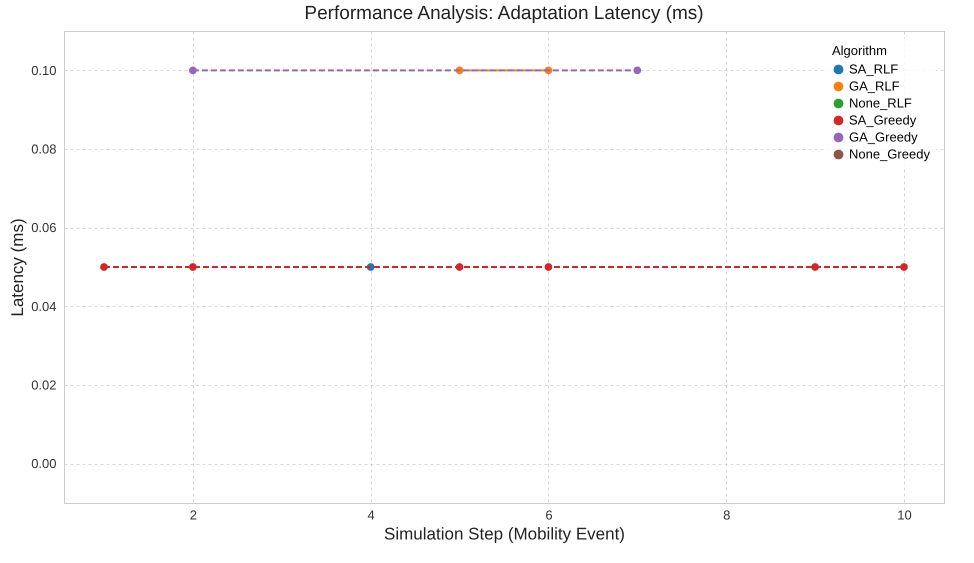 The width and height of the screenshot is (974, 563). I want to click on chart-title: Performance Analysis: Adaptation Latency (ms), so click(504, 13).